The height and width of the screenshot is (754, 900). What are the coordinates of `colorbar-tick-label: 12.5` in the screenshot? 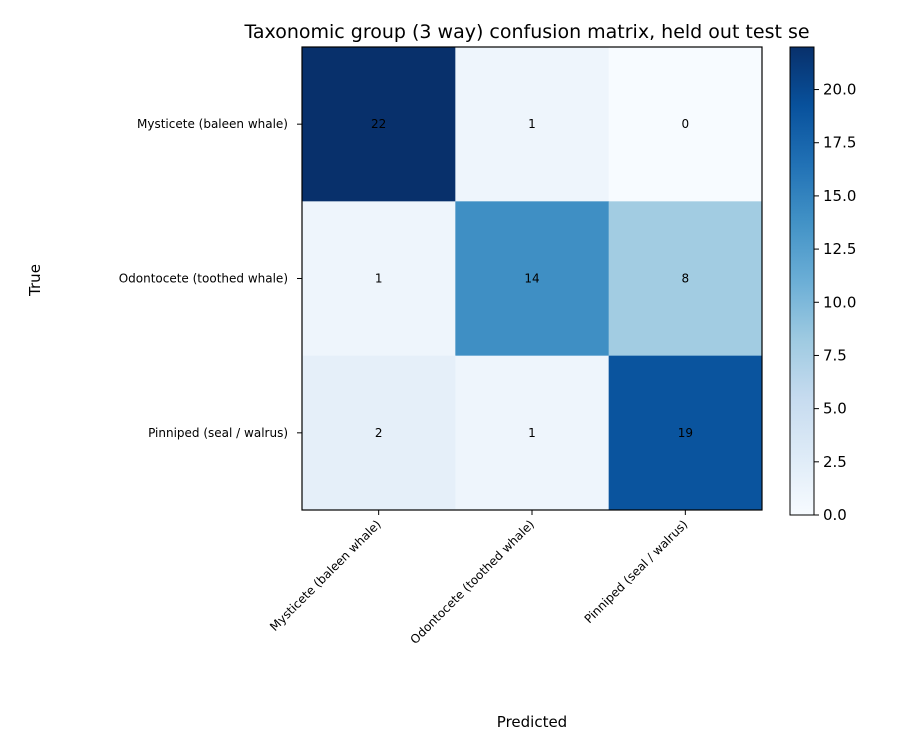 It's located at (839, 249).